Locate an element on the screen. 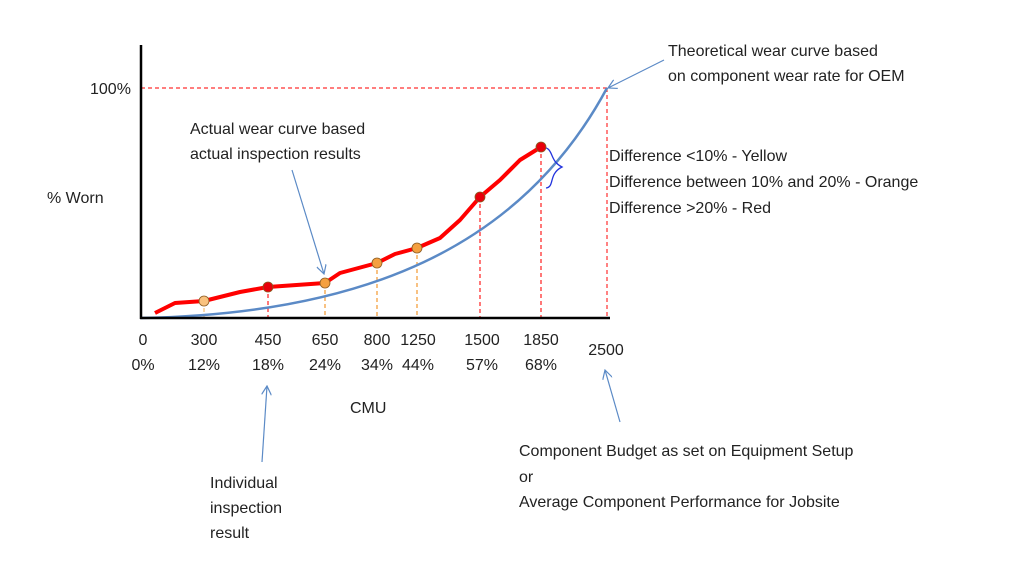 The height and width of the screenshot is (563, 1024). individual-arrow is located at coordinates (264, 424).